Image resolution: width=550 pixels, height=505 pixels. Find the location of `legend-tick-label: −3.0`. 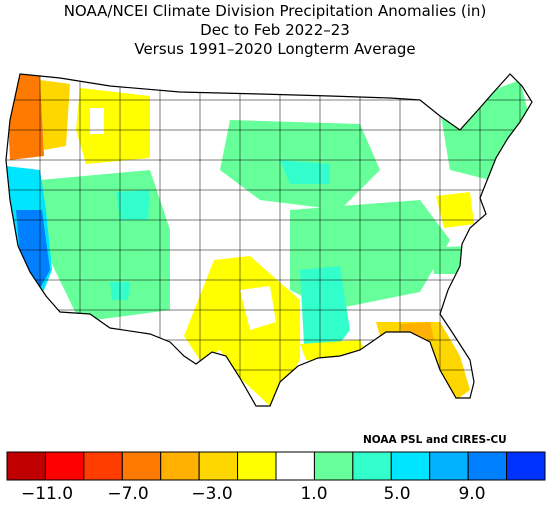

legend-tick-label: −3.0 is located at coordinates (212, 494).